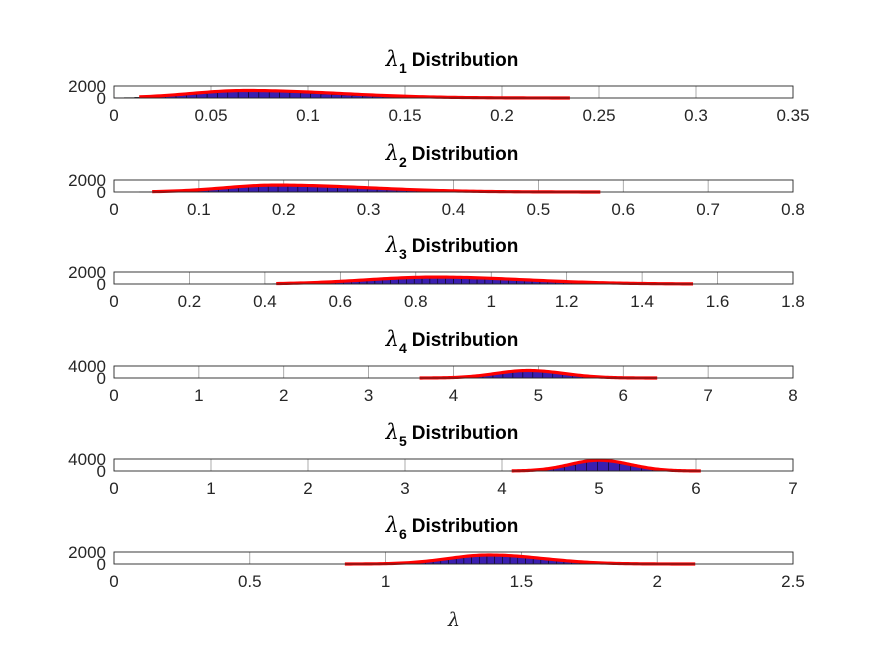 The height and width of the screenshot is (656, 875). Describe the element at coordinates (623, 209) in the screenshot. I see `x-tick-label: 0.6` at that location.